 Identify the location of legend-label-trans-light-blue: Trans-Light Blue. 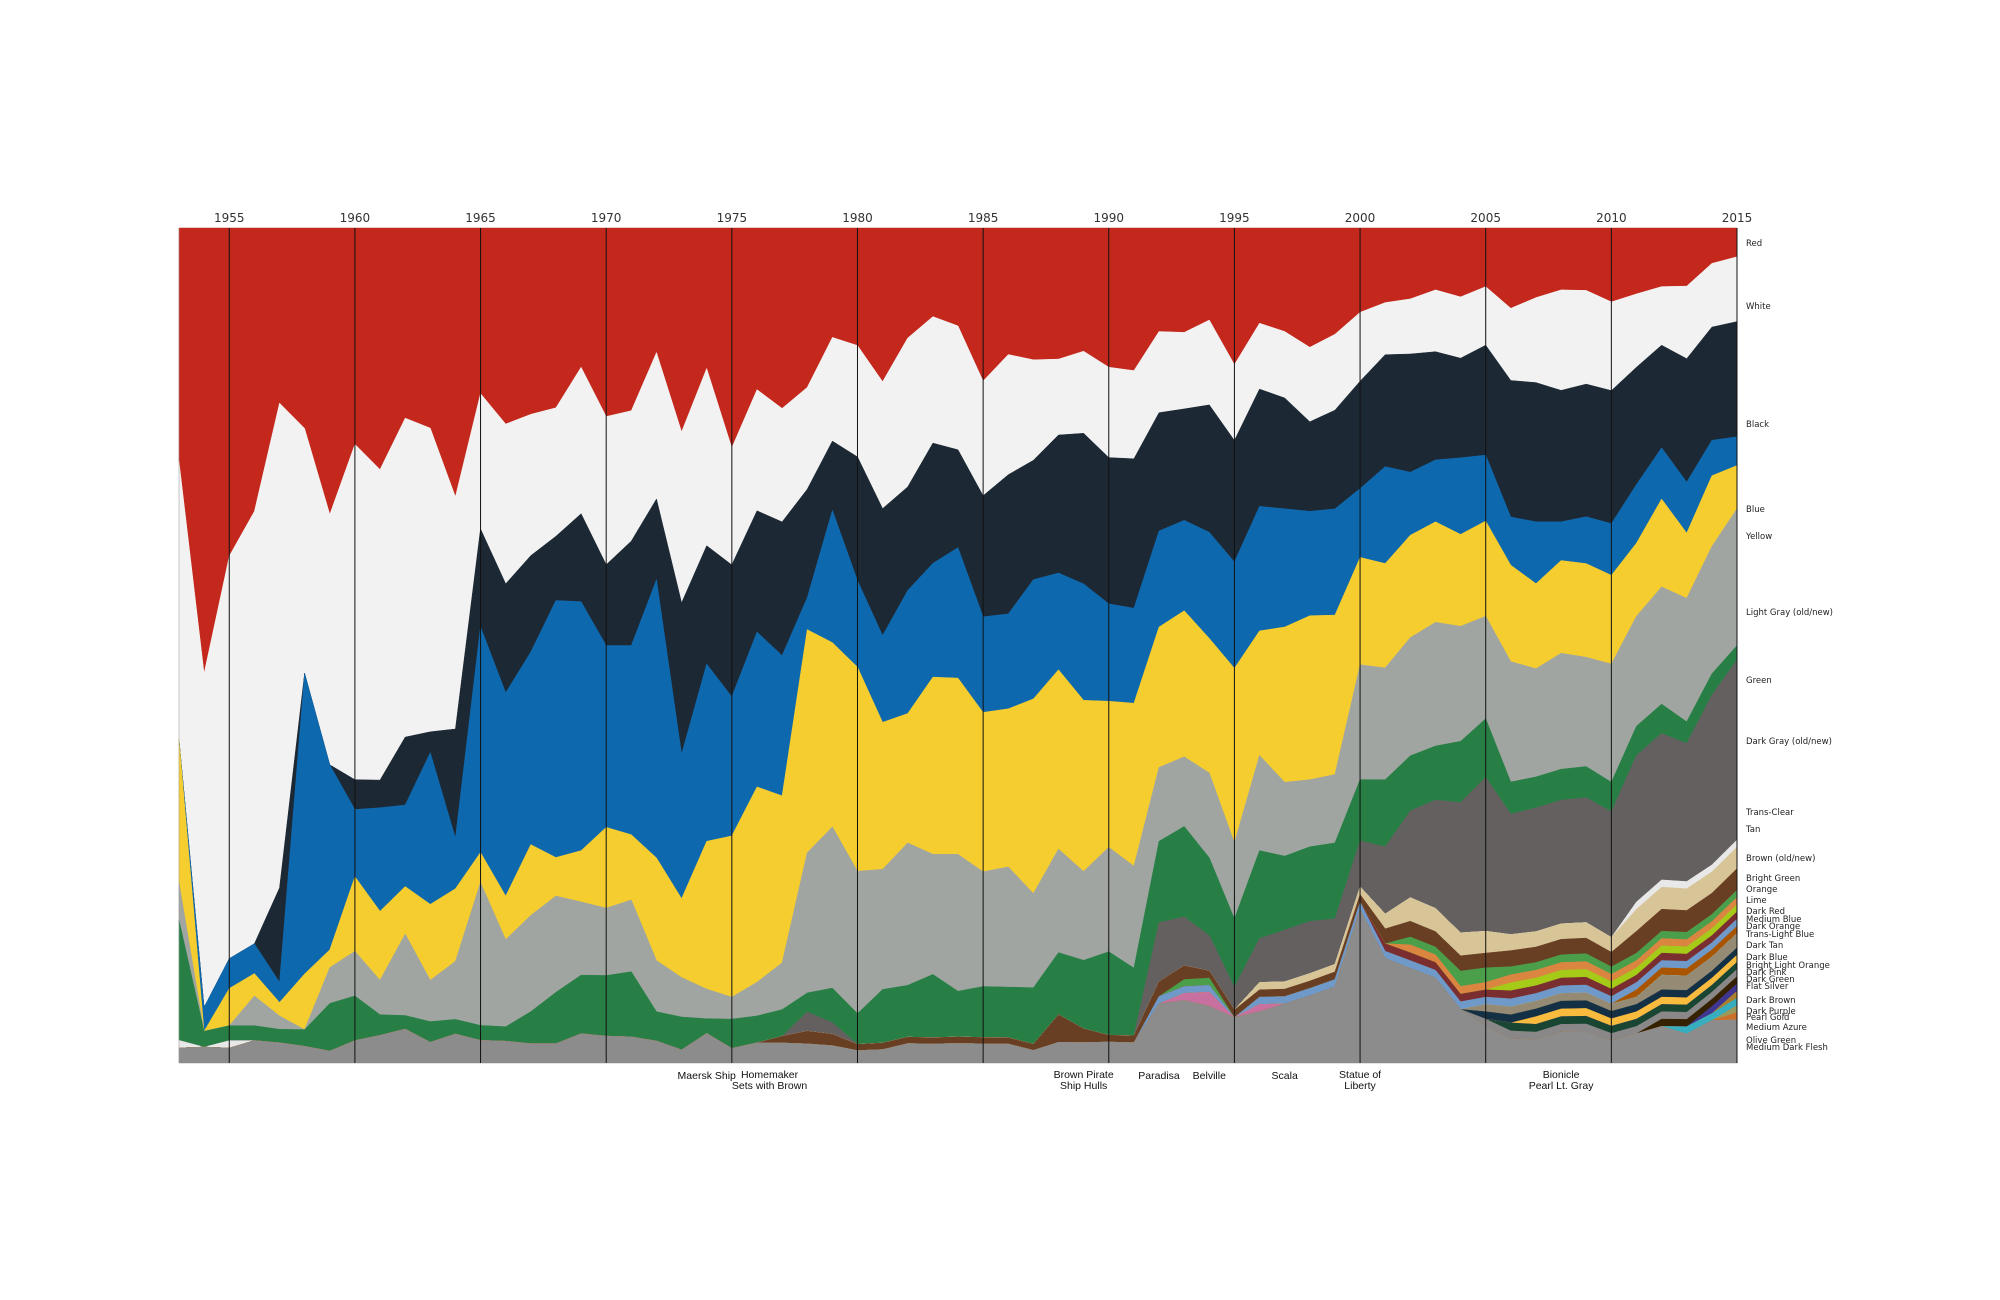
(1779, 935).